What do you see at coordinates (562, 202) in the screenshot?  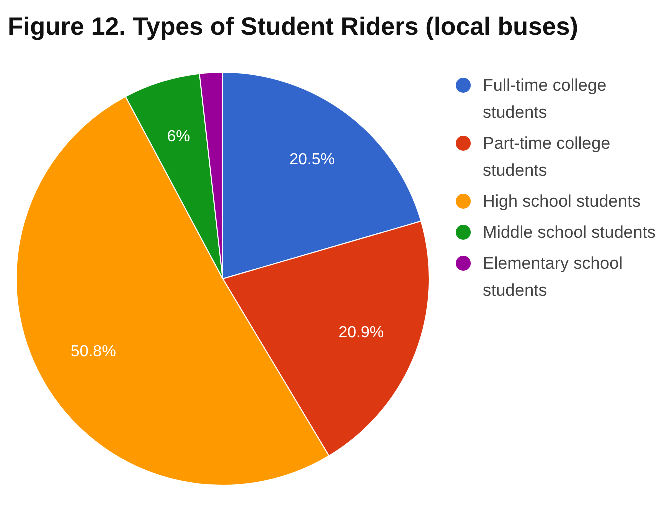 I see `legend-label: High school students` at bounding box center [562, 202].